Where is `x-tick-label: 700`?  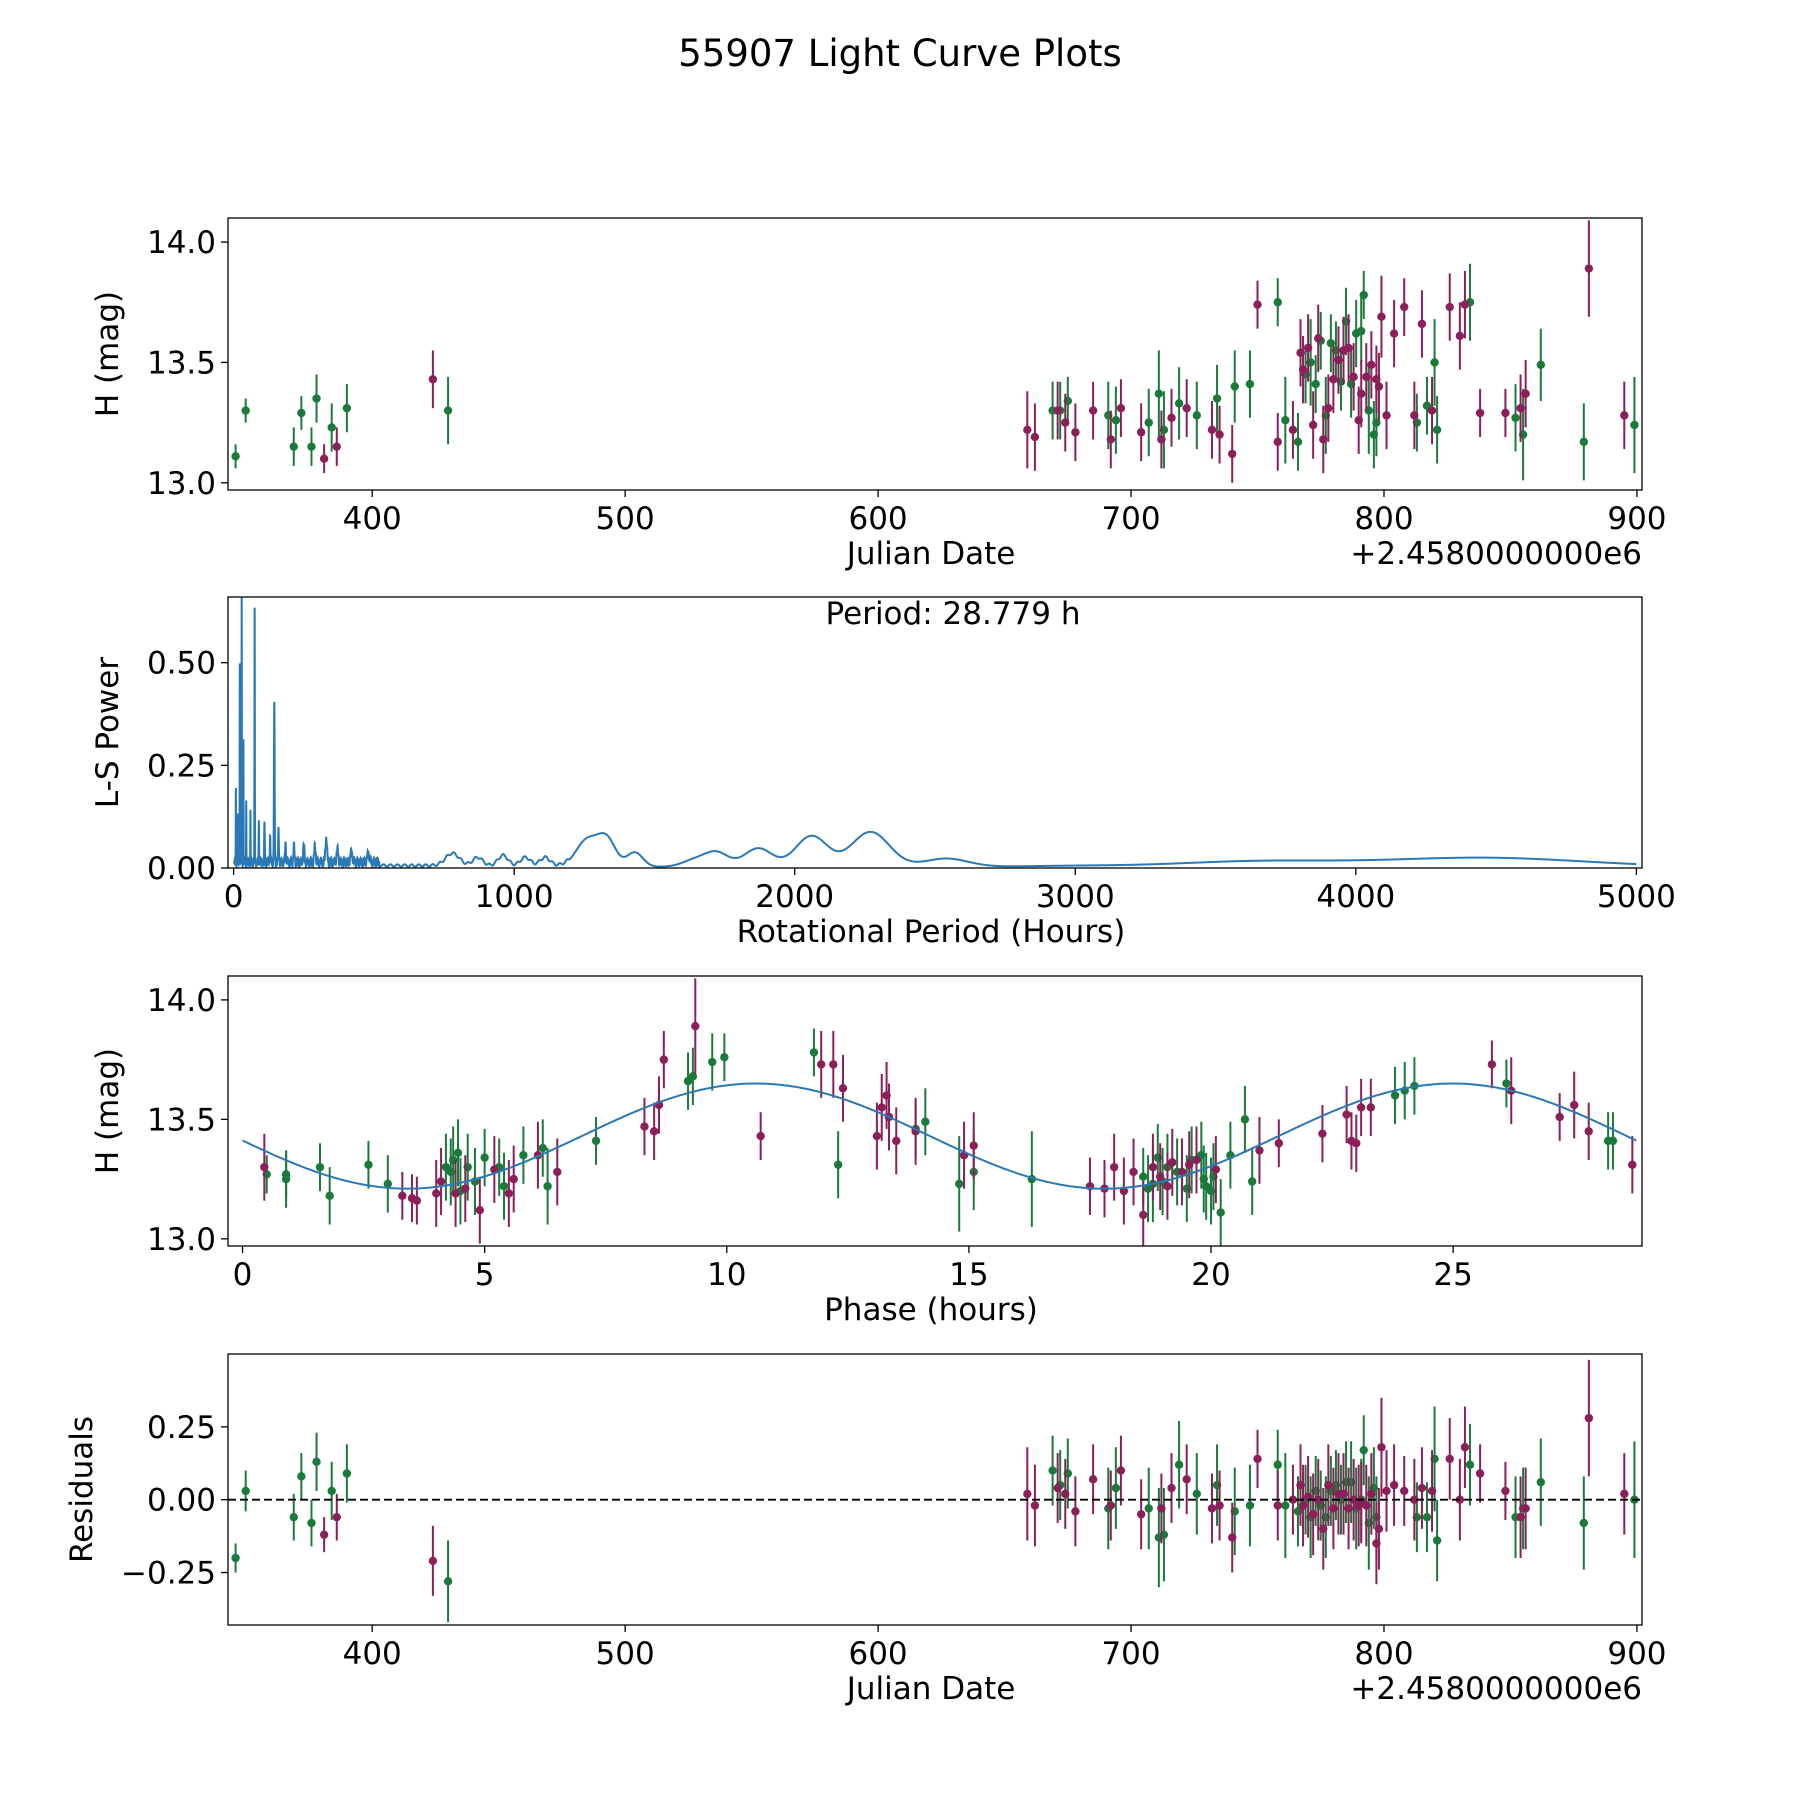
x-tick-label: 700 is located at coordinates (1130, 1654).